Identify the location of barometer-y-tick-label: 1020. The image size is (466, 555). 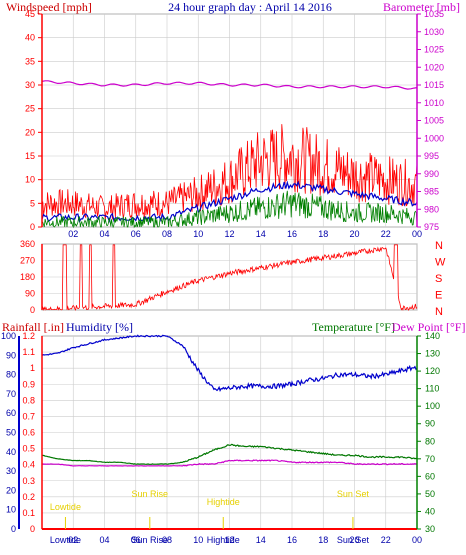
(434, 67).